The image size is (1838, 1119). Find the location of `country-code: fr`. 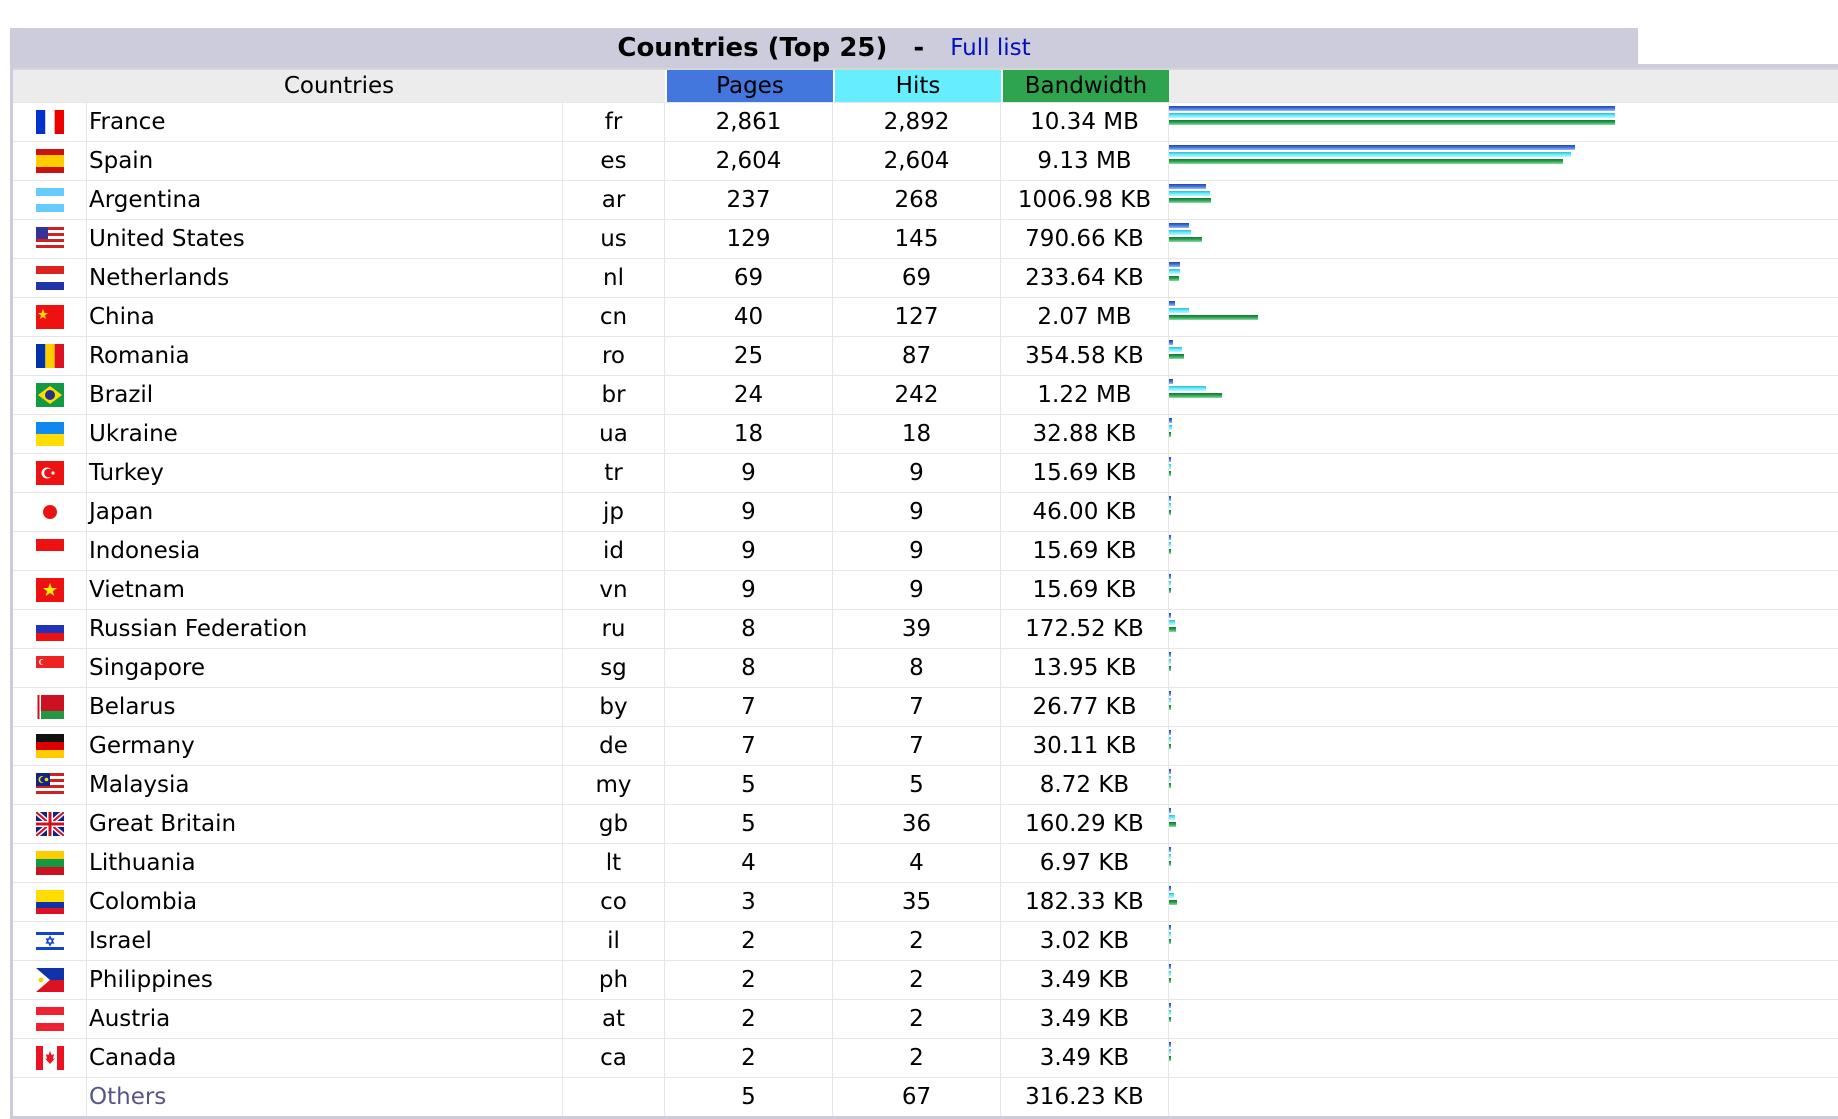

country-code: fr is located at coordinates (614, 122).